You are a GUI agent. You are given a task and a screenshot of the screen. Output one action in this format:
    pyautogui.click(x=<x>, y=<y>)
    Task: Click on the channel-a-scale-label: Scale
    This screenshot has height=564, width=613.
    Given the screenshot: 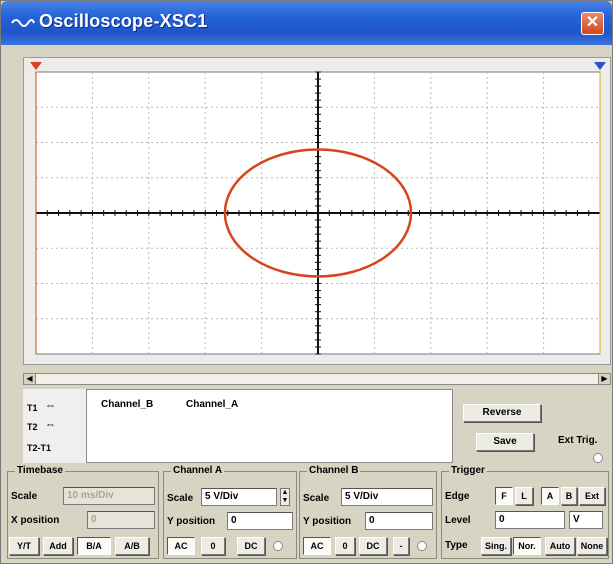 What is the action you would take?
    pyautogui.click(x=180, y=498)
    